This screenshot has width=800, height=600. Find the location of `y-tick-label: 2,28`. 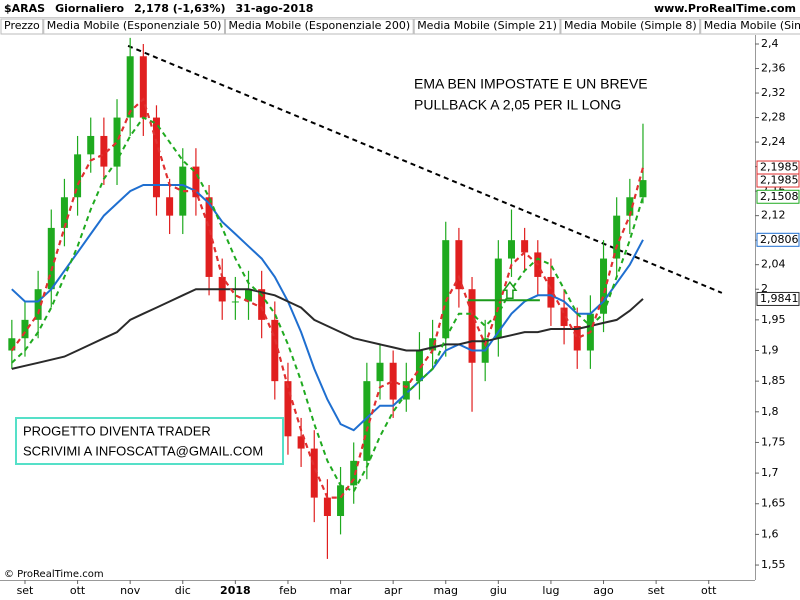

y-tick-label: 2,28 is located at coordinates (773, 117).